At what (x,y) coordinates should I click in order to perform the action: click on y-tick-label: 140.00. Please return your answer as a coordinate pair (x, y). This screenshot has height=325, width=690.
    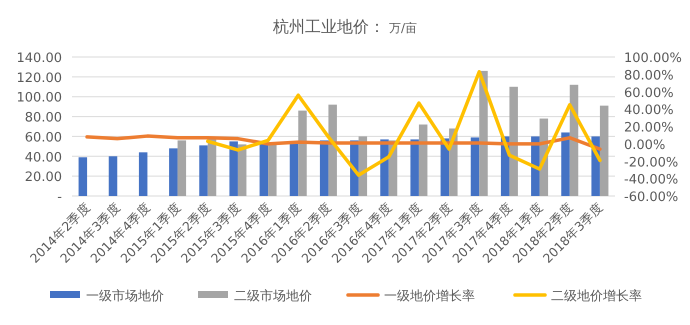
    Looking at the image, I should click on (39, 58).